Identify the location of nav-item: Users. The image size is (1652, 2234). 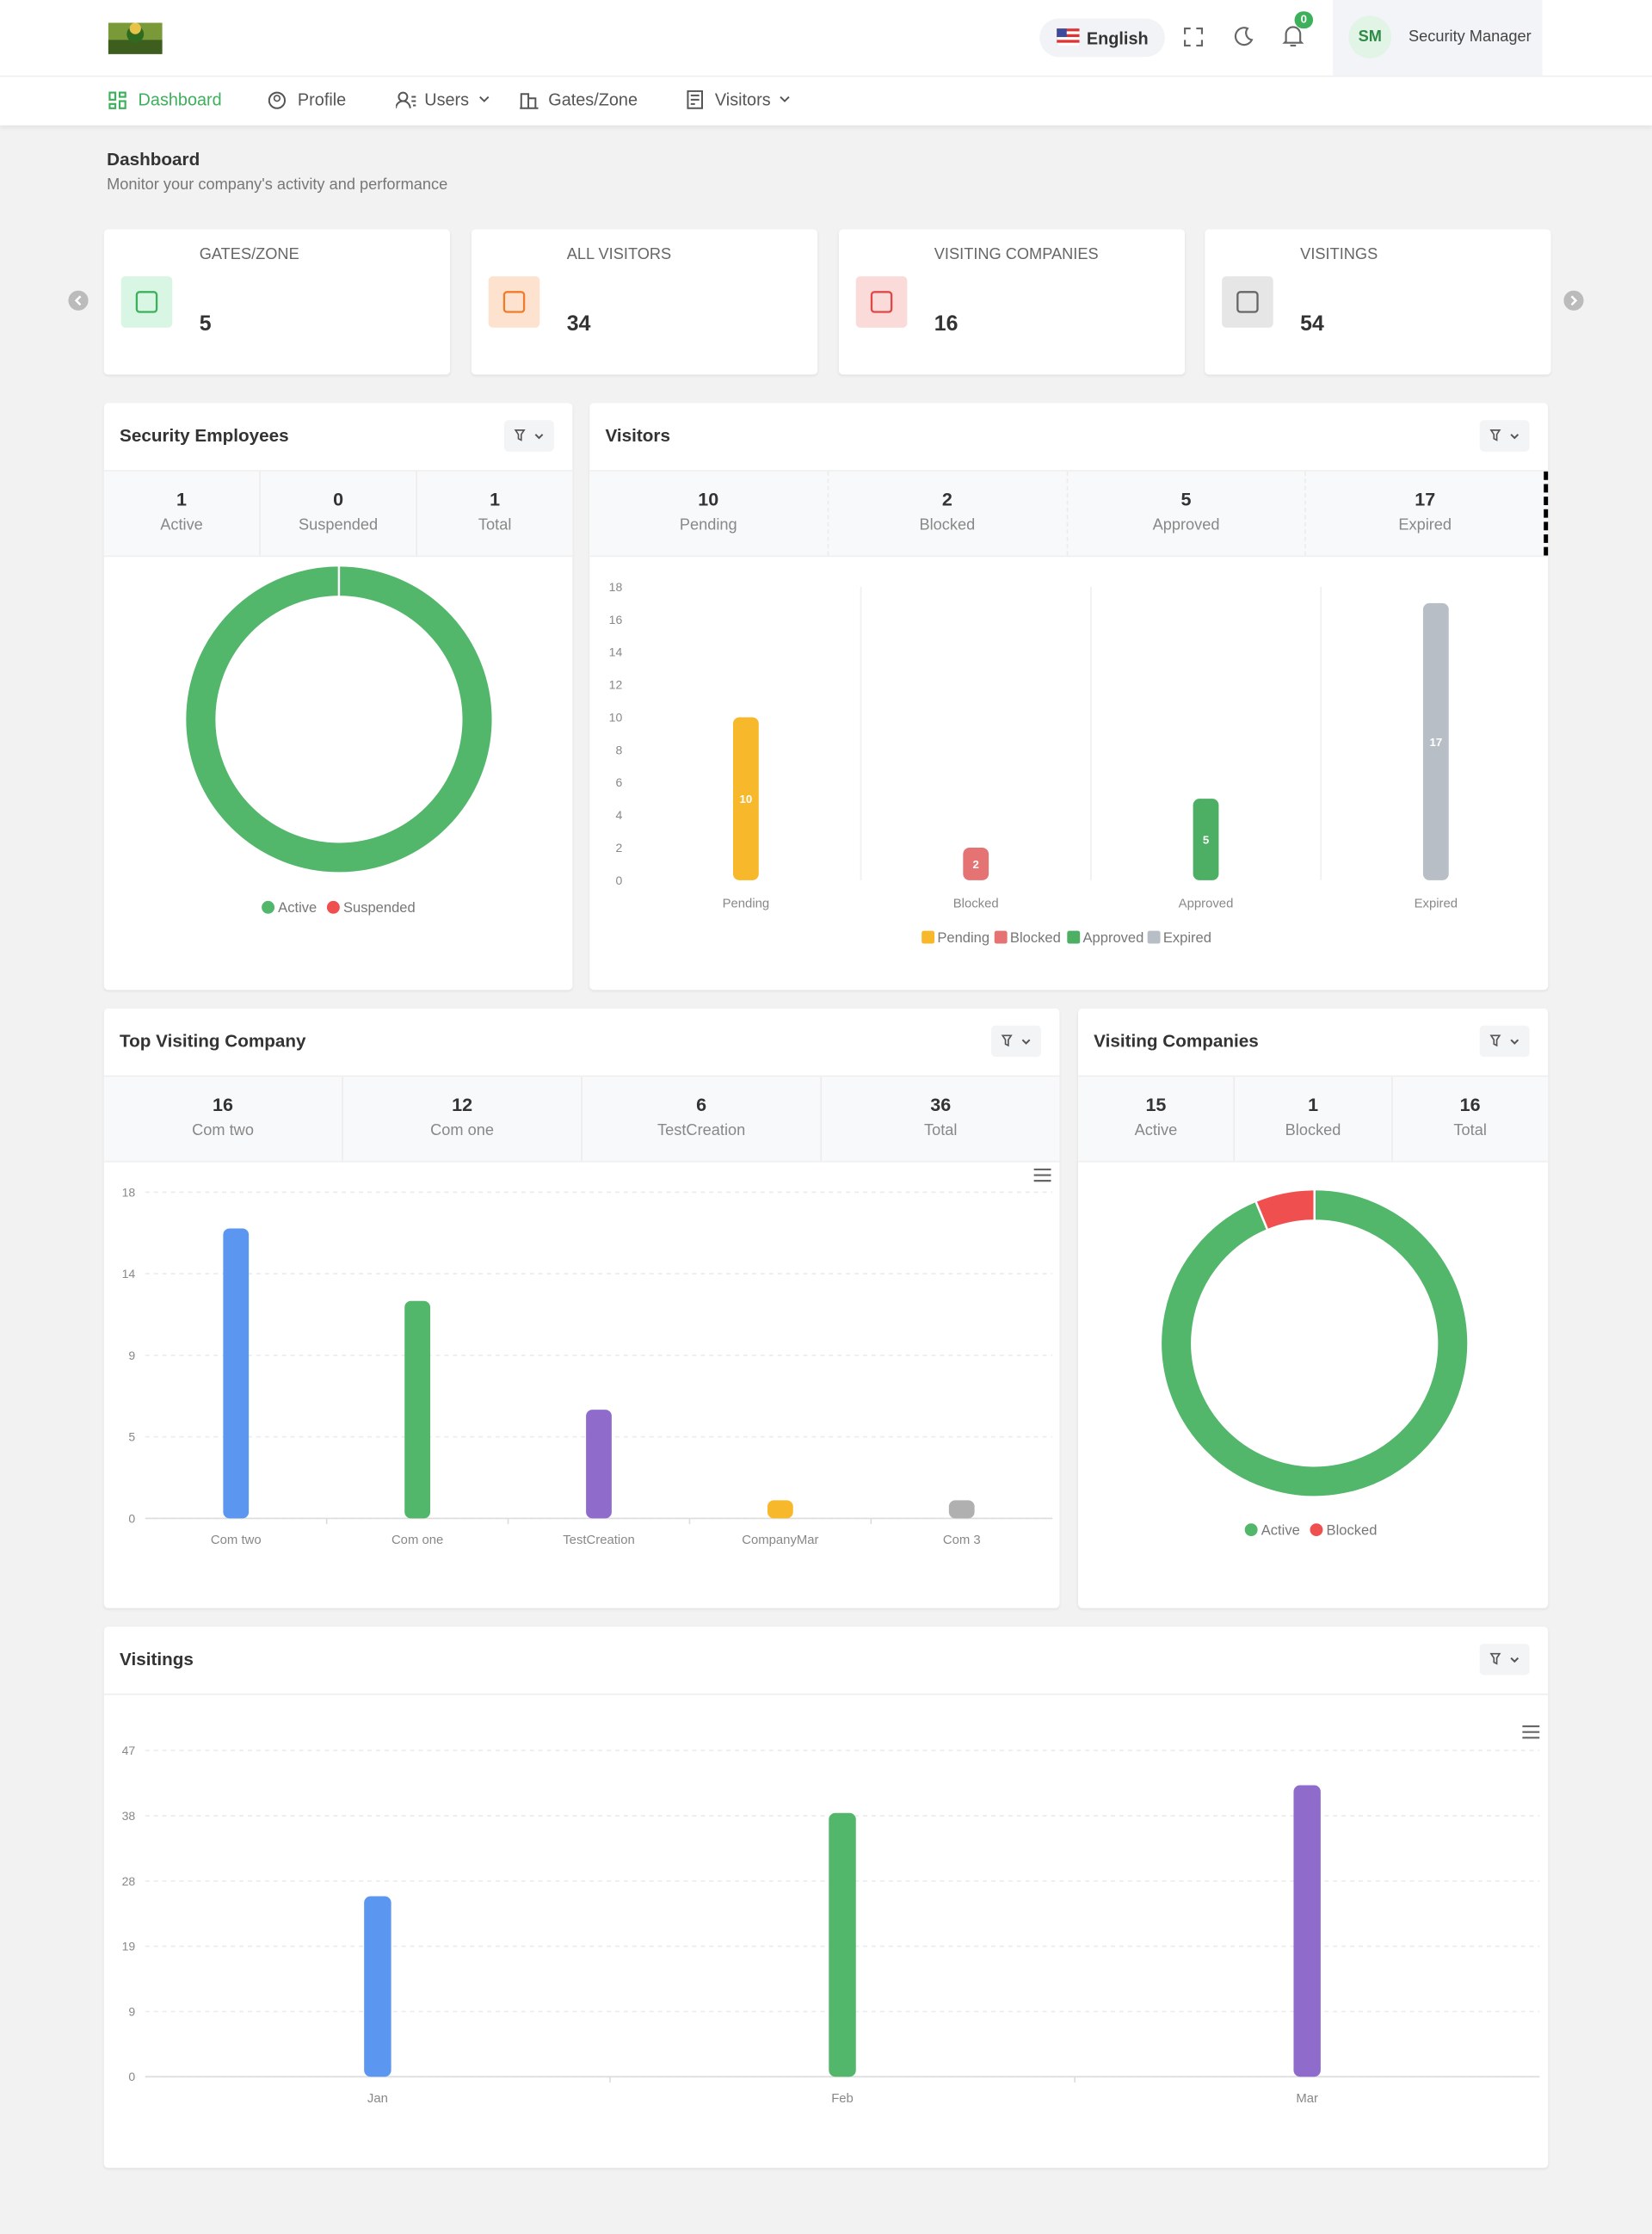
(447, 100).